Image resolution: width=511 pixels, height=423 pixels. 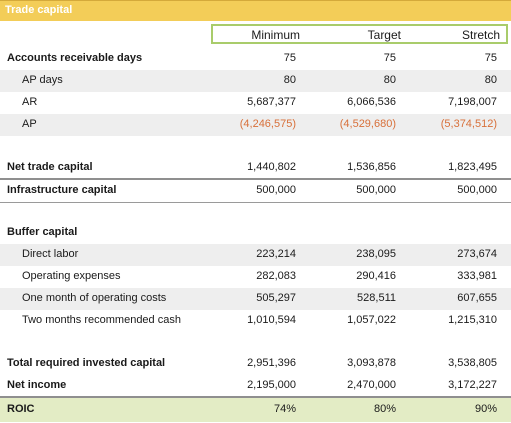 What do you see at coordinates (29, 124) in the screenshot?
I see `row-label: AP` at bounding box center [29, 124].